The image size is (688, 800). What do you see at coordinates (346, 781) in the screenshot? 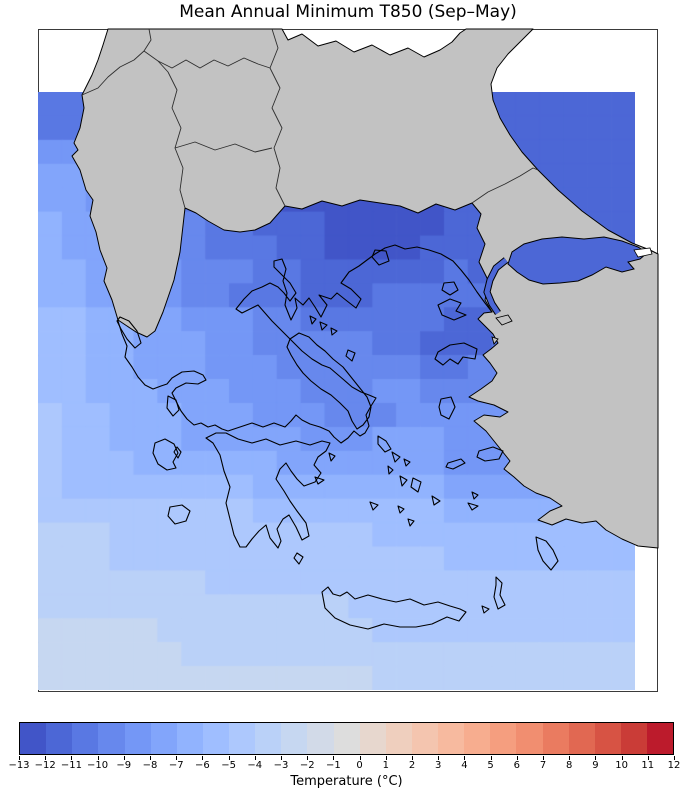
I see `colorbar-axis-label: Temperature (°C)` at bounding box center [346, 781].